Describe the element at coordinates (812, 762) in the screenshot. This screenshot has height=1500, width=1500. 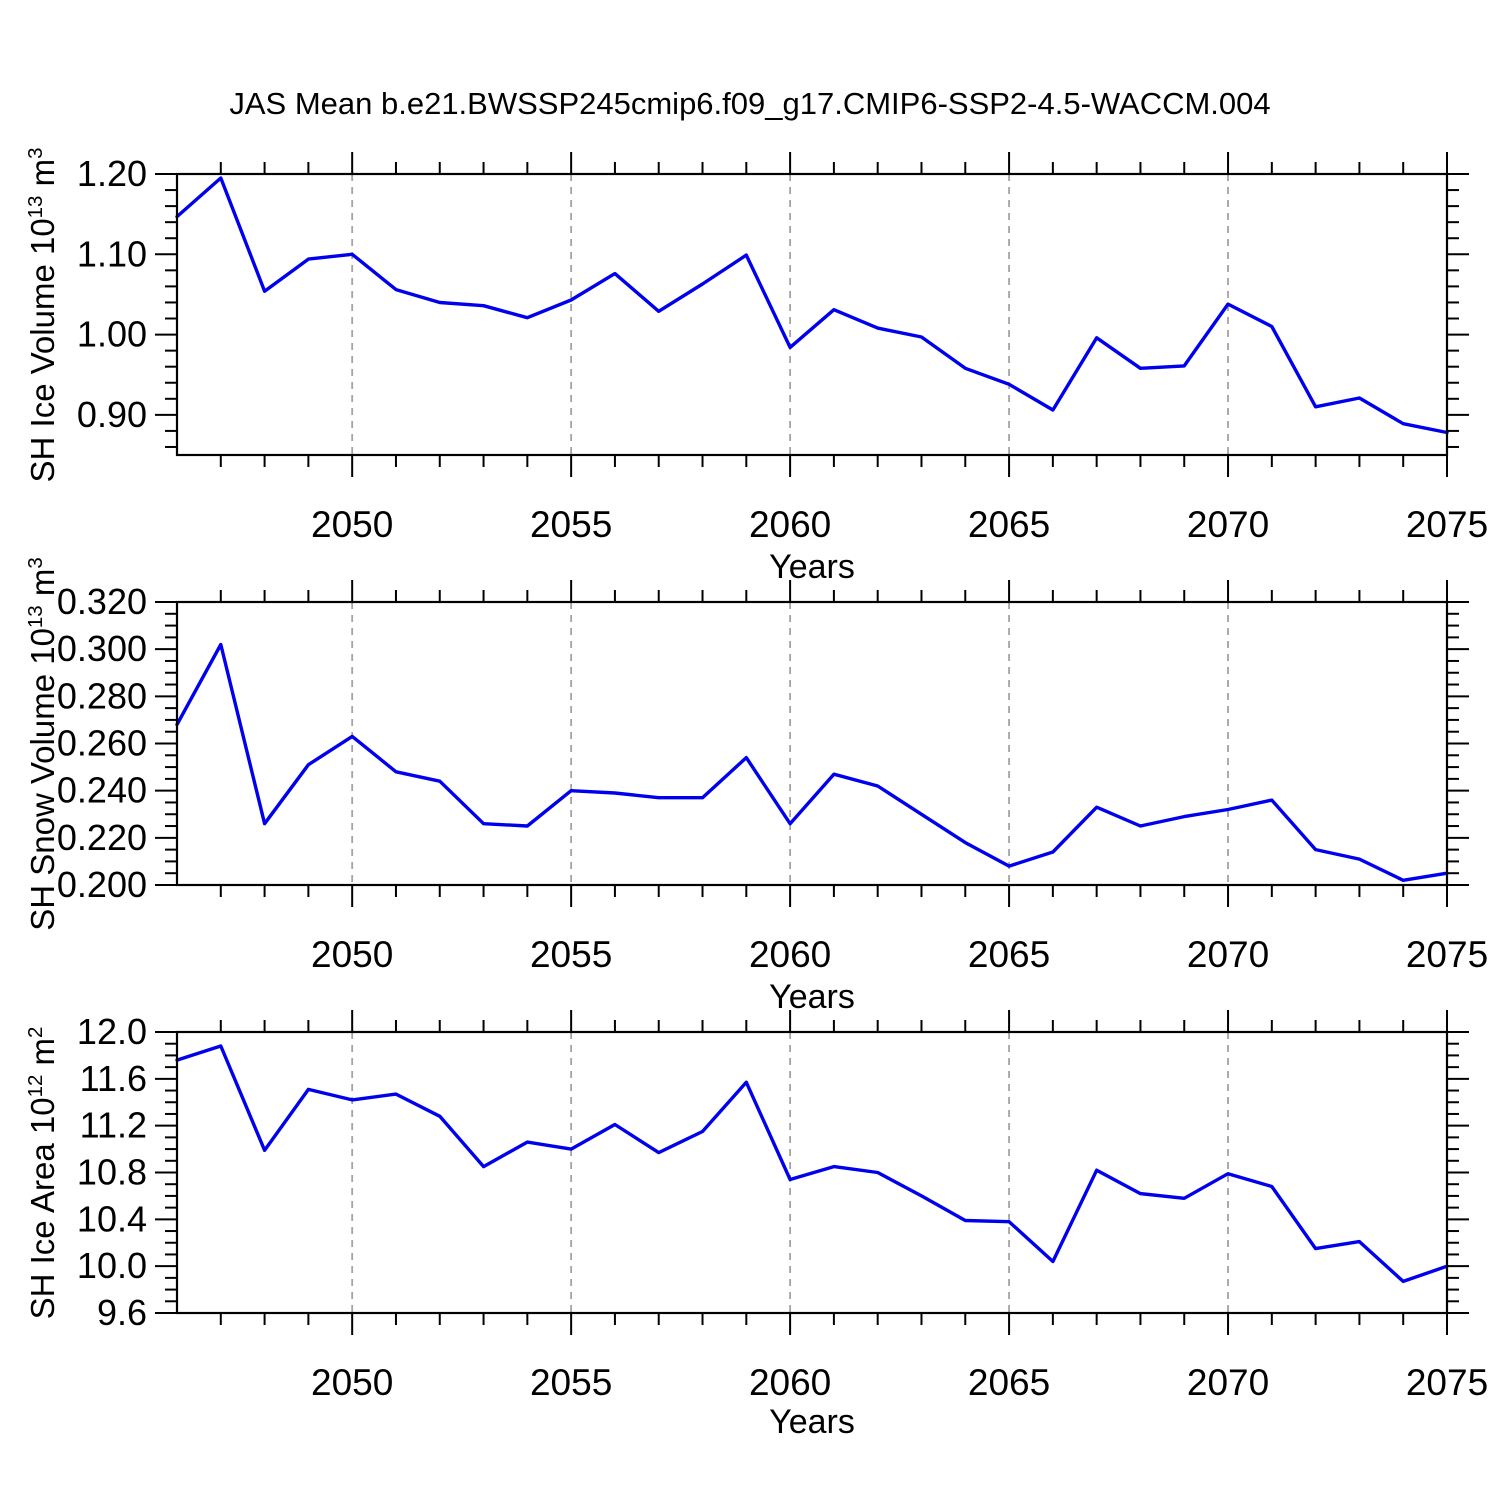
I see `series-line-sh-snow-volume` at that location.